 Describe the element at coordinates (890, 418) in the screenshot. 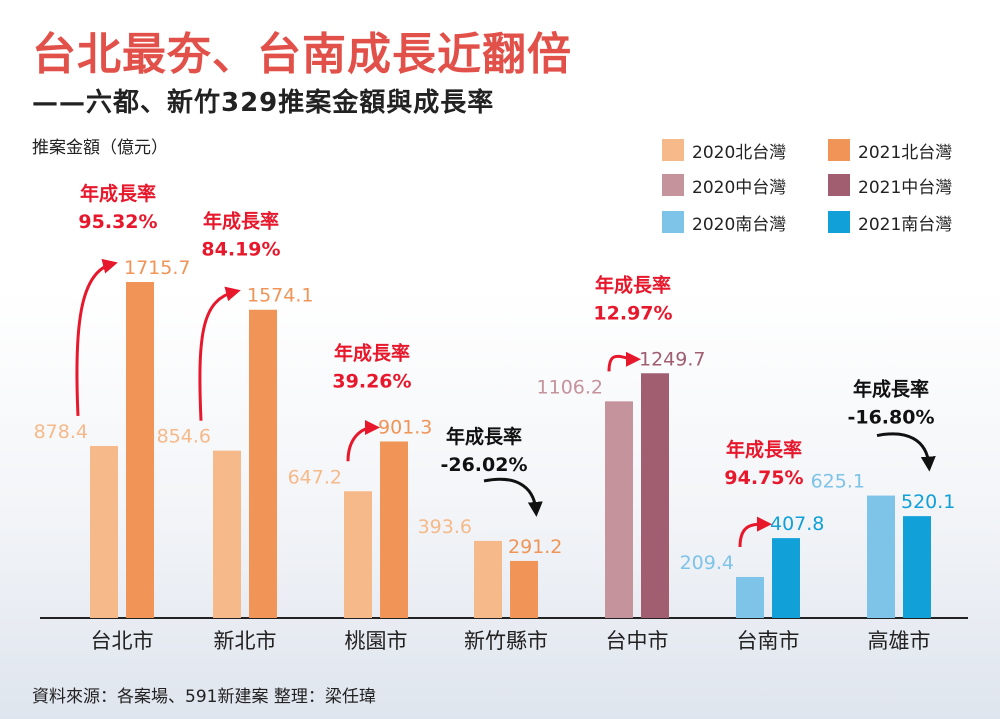

I see `growth-rate-value: -16.80%` at that location.